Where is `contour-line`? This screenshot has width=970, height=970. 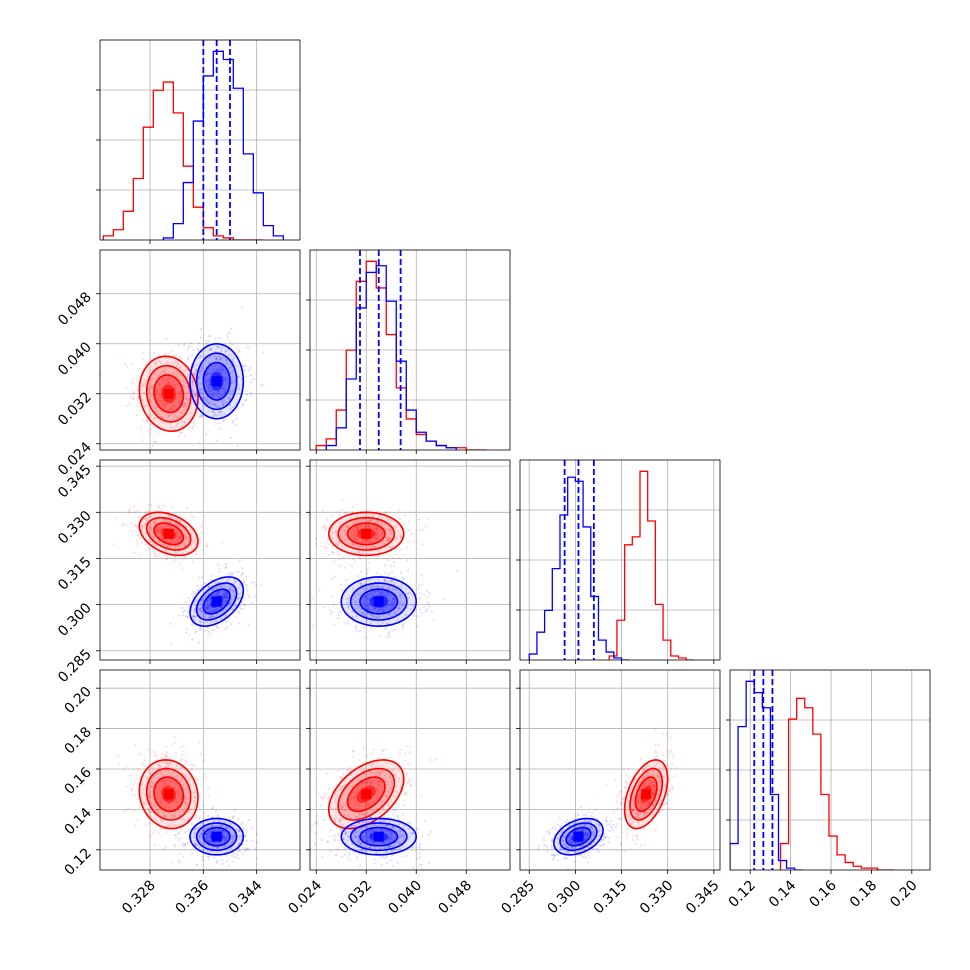 contour-line is located at coordinates (168, 794).